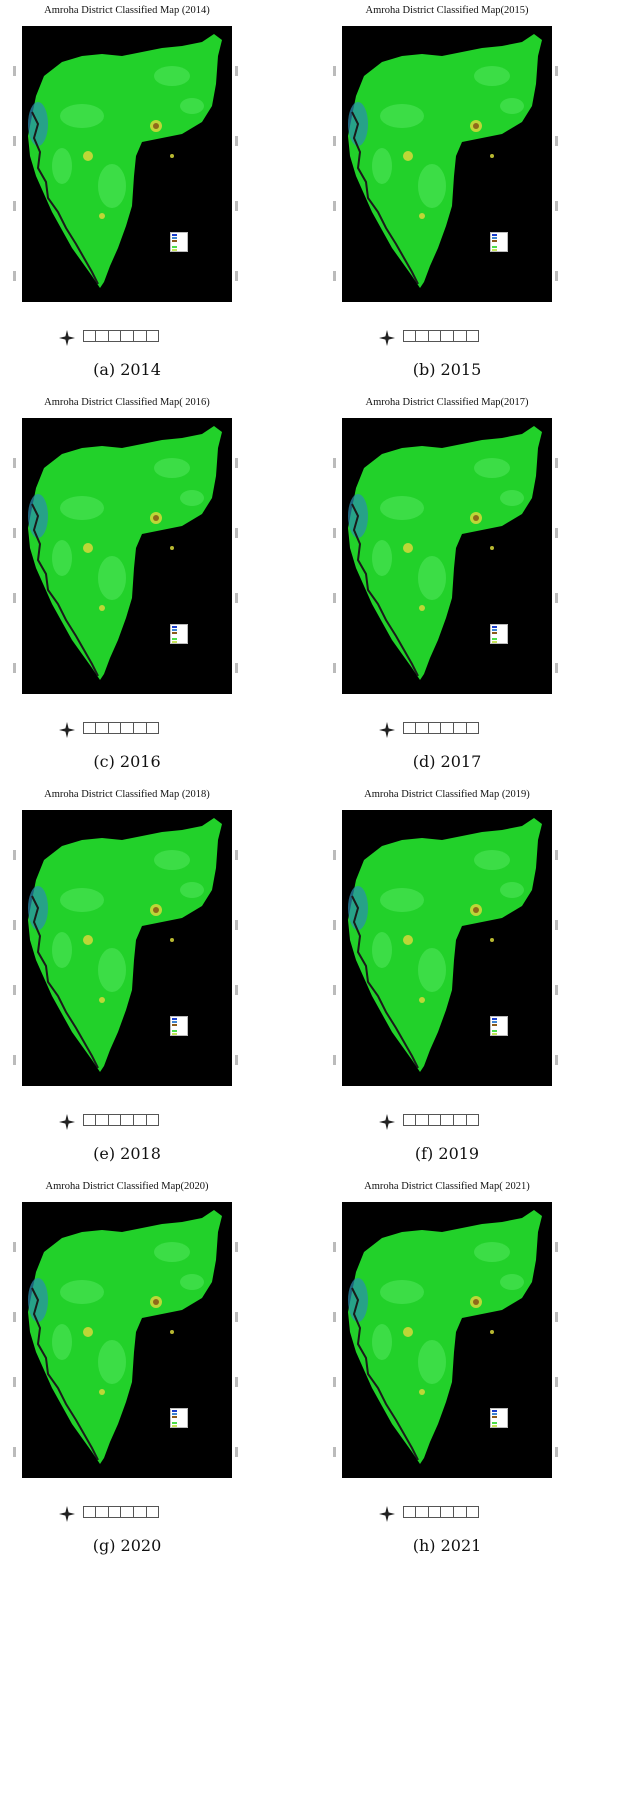 The image size is (629, 1808). Describe the element at coordinates (127, 369) in the screenshot. I see `panel-caption: (a) 2014` at that location.